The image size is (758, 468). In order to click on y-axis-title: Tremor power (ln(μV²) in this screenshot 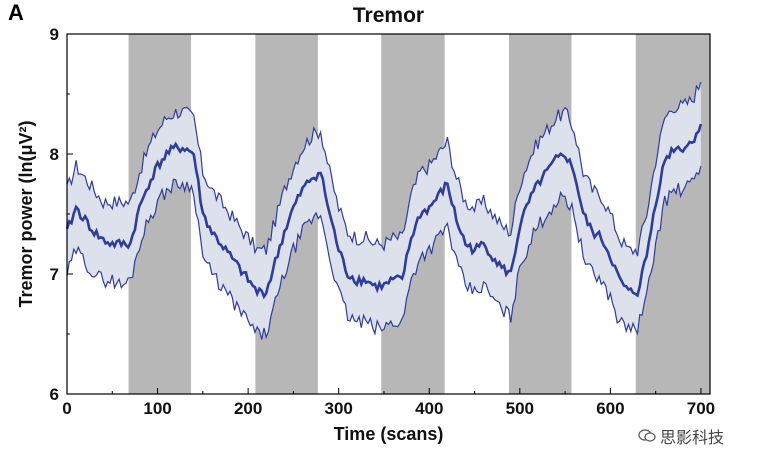, I will do `click(26, 213)`.